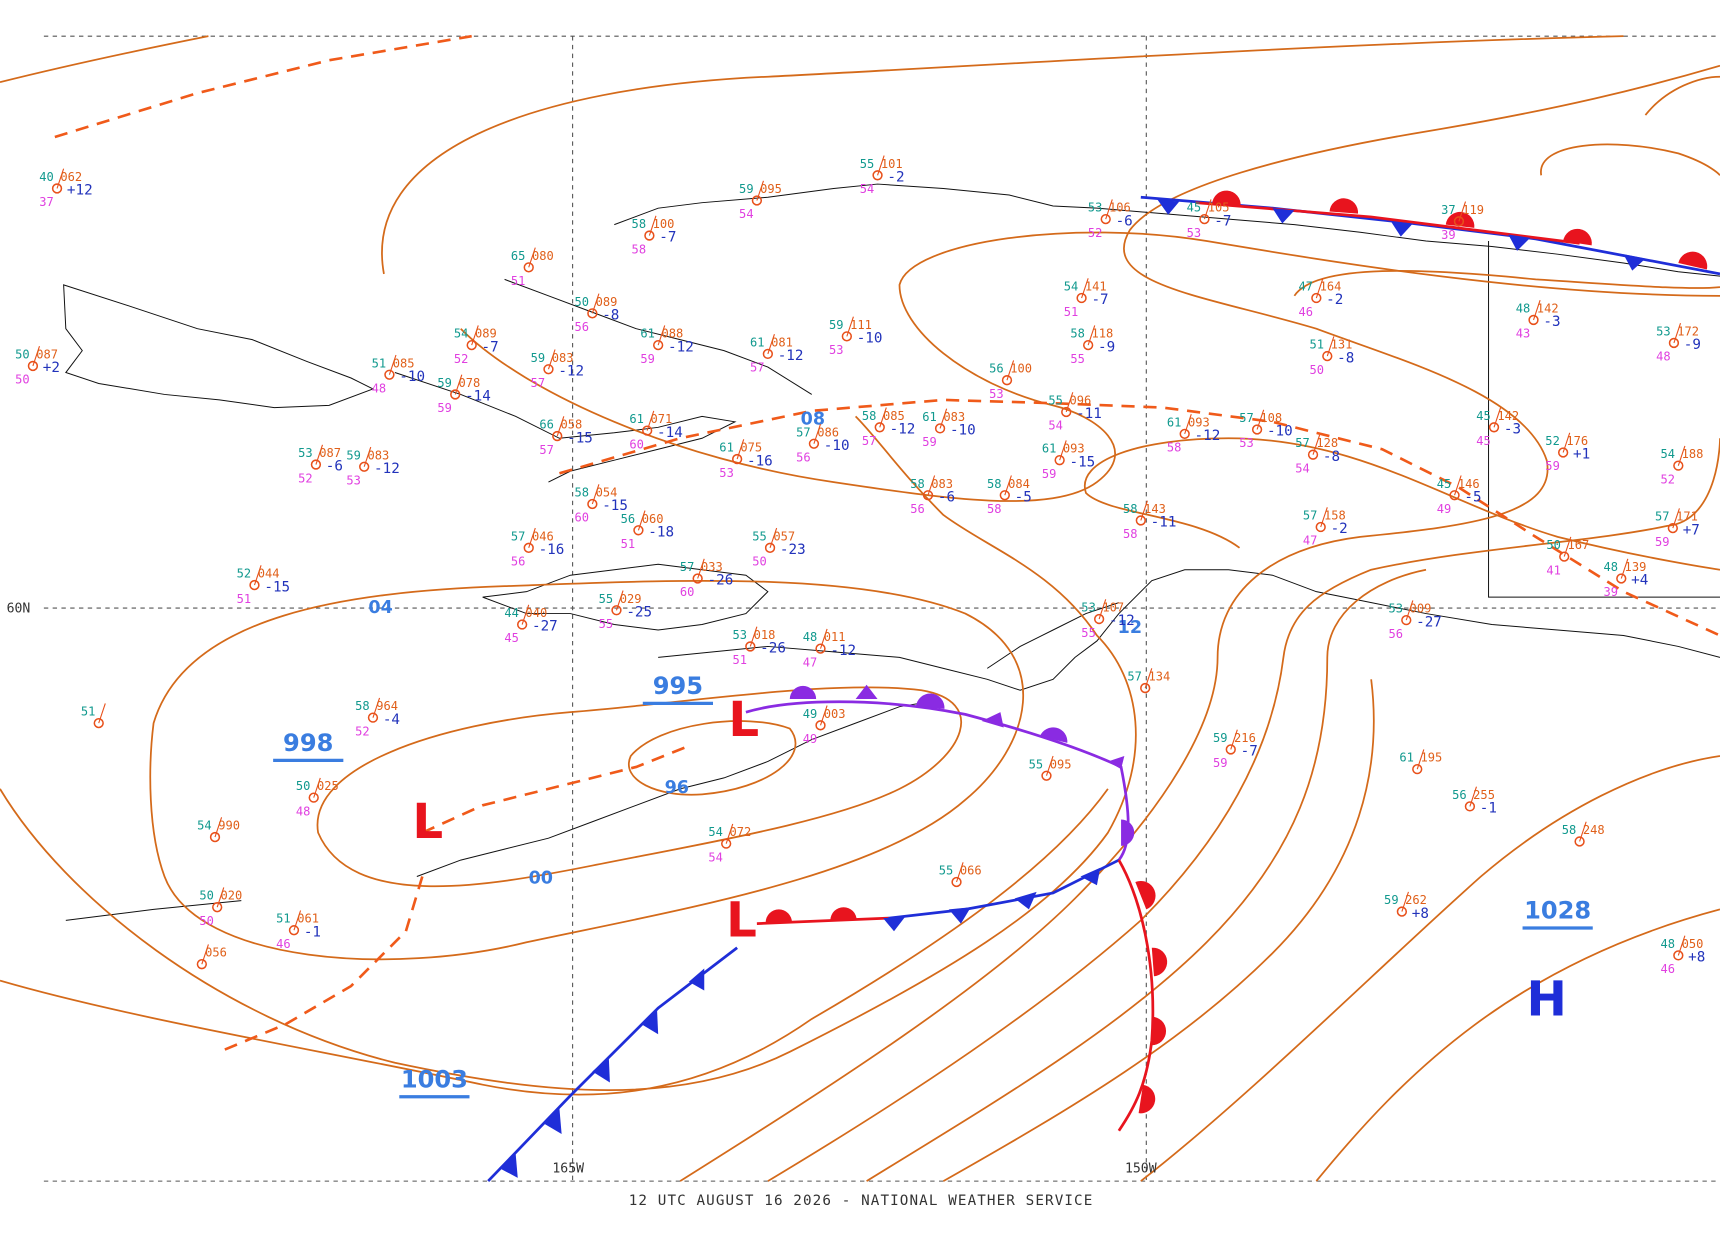 This screenshot has height=1260, width=1720. What do you see at coordinates (664, 224) in the screenshot?
I see `pressure: 100` at bounding box center [664, 224].